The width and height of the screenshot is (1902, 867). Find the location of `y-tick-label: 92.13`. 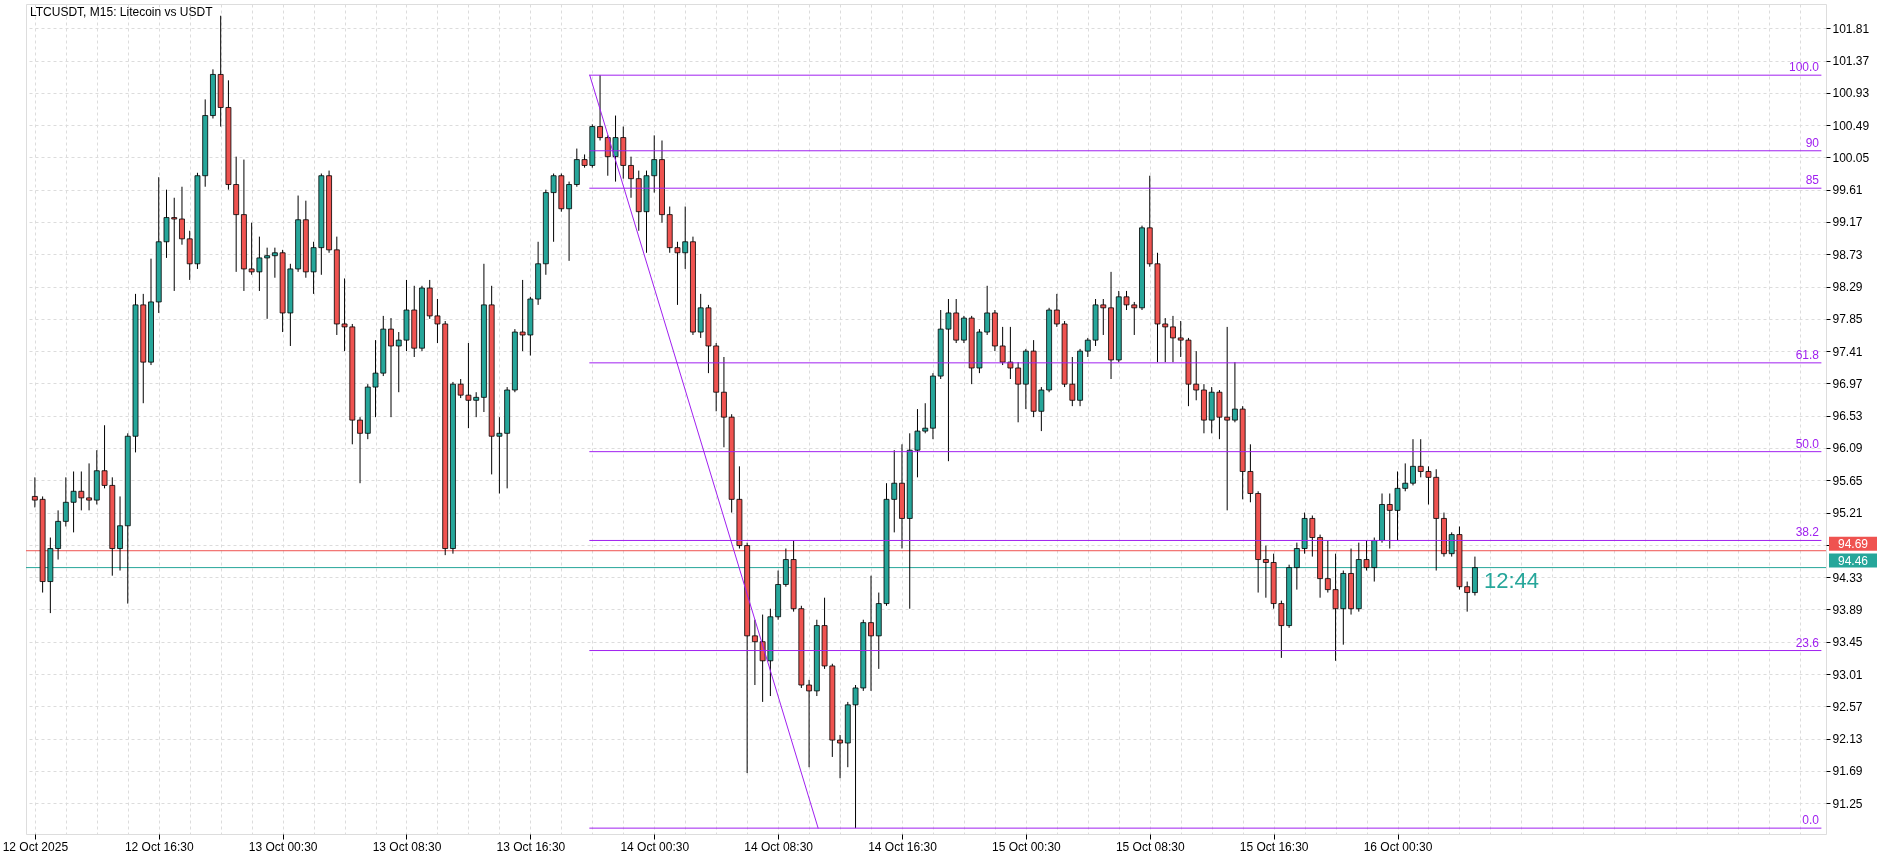

y-tick-label: 92.13 is located at coordinates (1847, 739).